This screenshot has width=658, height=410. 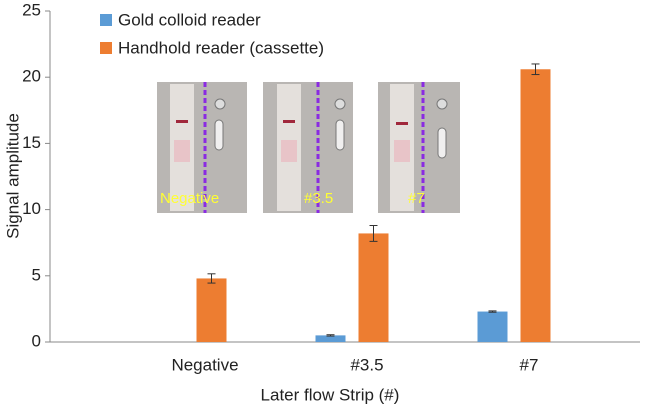 I want to click on photos: Negative #3.5 #7, so click(x=308, y=147).